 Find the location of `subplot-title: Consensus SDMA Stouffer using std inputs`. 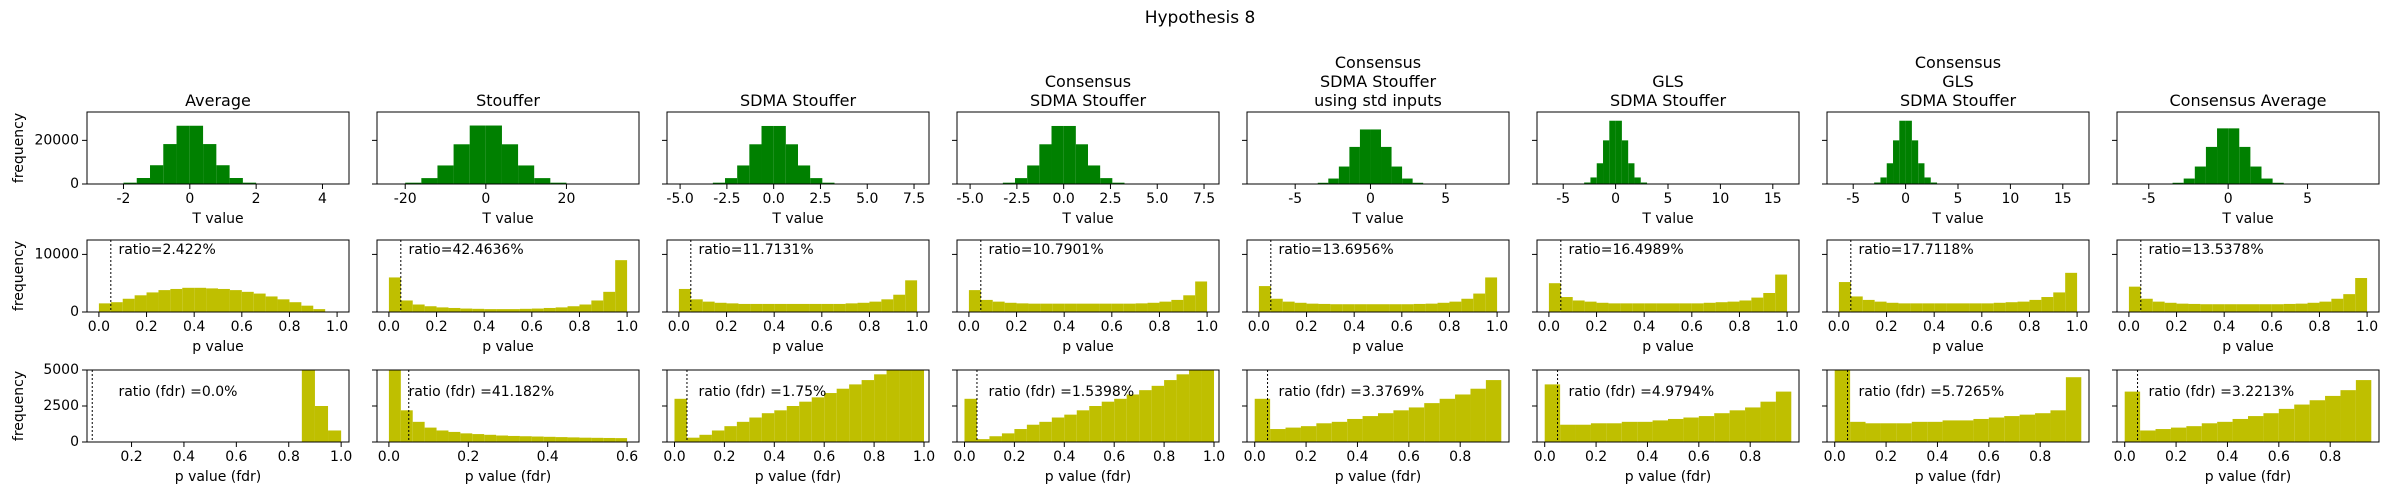

subplot-title: Consensus SDMA Stouffer using std inputs is located at coordinates (1378, 81).